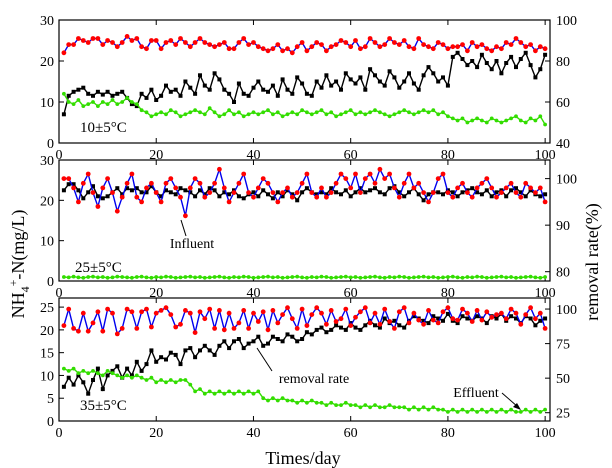 The height and width of the screenshot is (468, 612). What do you see at coordinates (448, 293) in the screenshot?
I see `x-tick-label: 80` at bounding box center [448, 293].